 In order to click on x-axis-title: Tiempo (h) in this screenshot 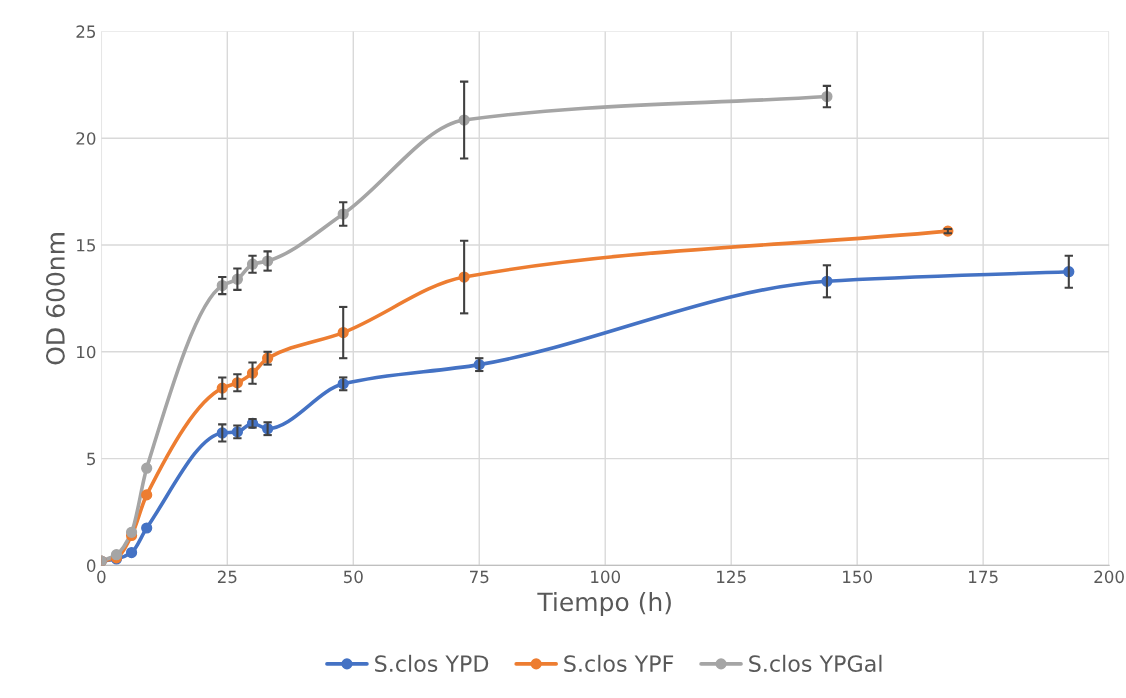, I will do `click(604, 604)`.